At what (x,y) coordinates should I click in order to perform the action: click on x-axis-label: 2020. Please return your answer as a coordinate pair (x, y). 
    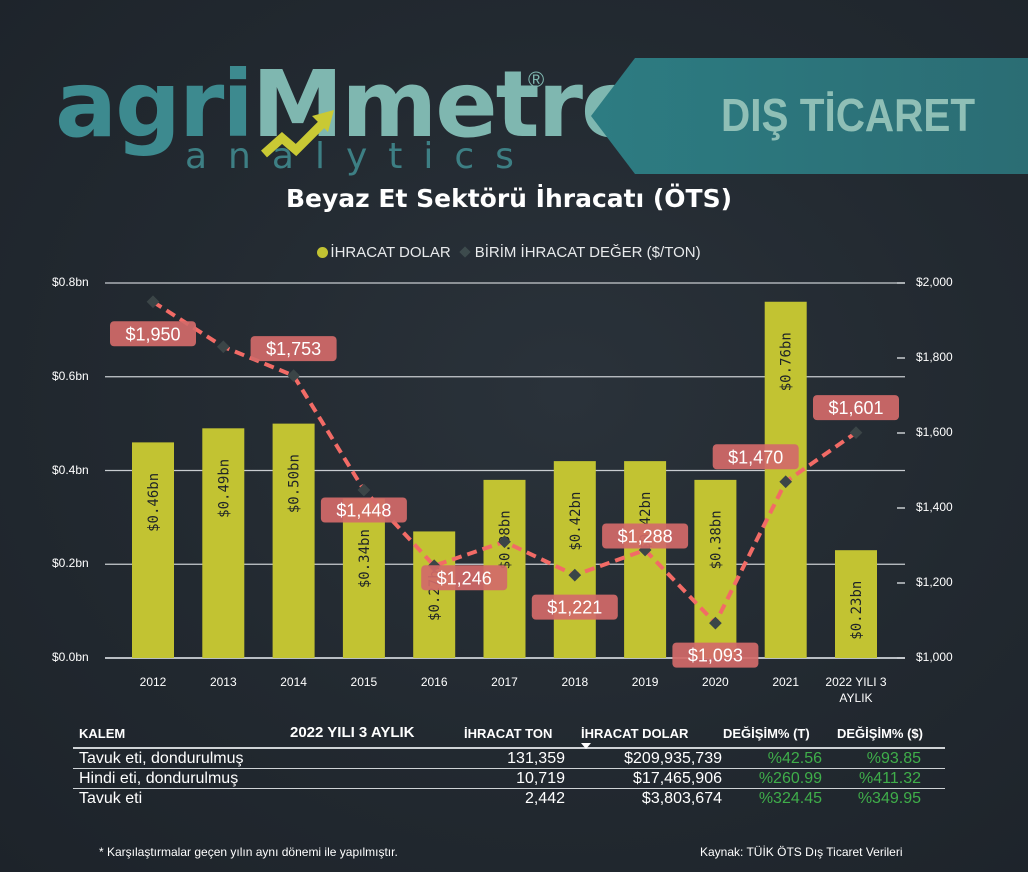
    Looking at the image, I should click on (715, 682).